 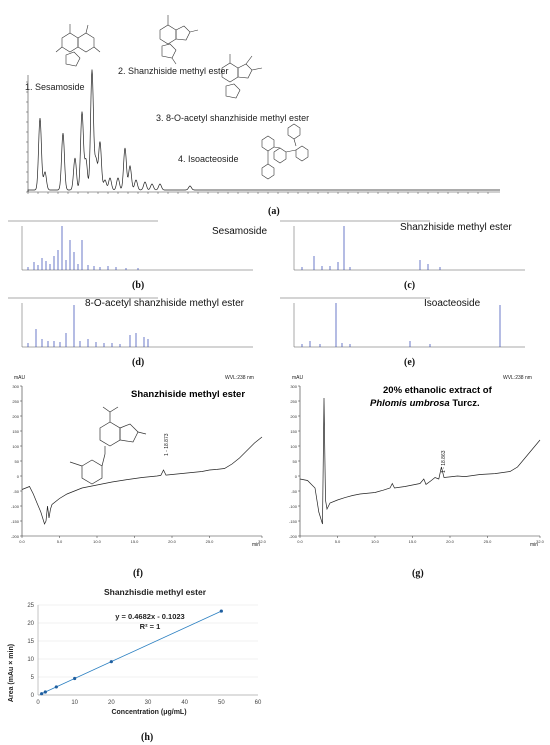 What do you see at coordinates (55, 87) in the screenshot?
I see `a-peak-label: 1. Sesamoside` at bounding box center [55, 87].